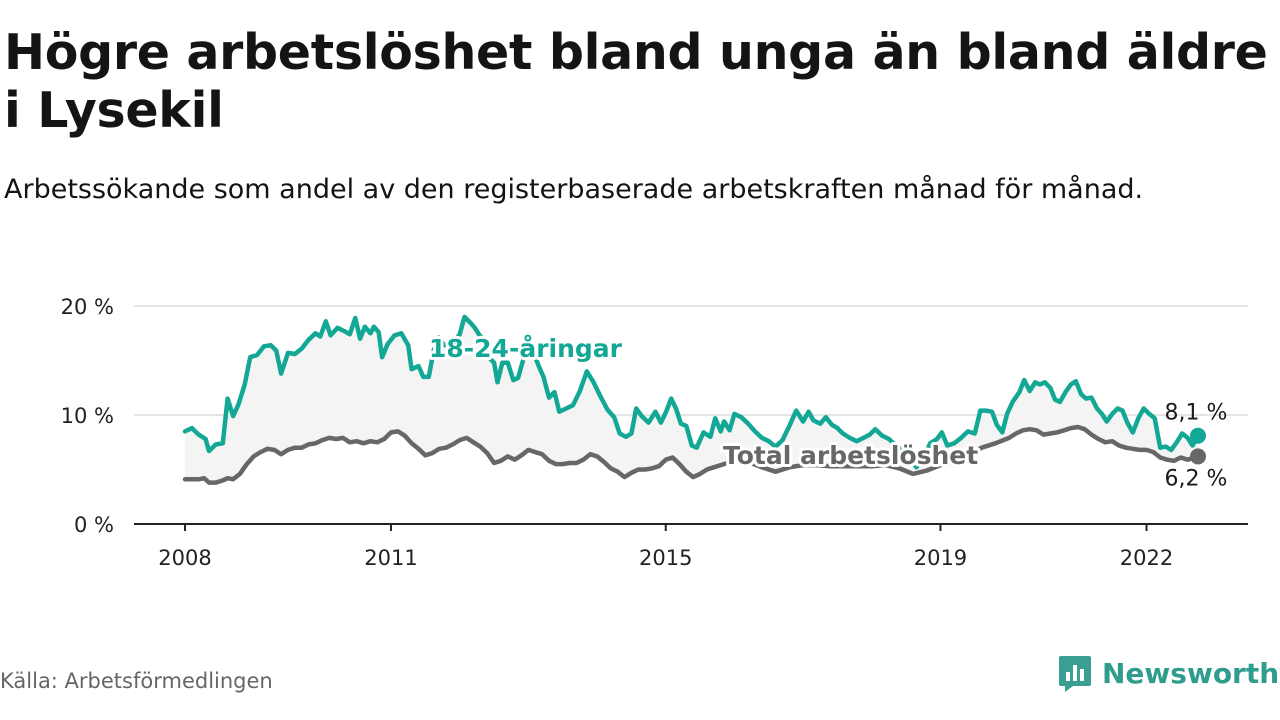  Describe the element at coordinates (1146, 558) in the screenshot. I see `x-tick-label: 2022` at that location.